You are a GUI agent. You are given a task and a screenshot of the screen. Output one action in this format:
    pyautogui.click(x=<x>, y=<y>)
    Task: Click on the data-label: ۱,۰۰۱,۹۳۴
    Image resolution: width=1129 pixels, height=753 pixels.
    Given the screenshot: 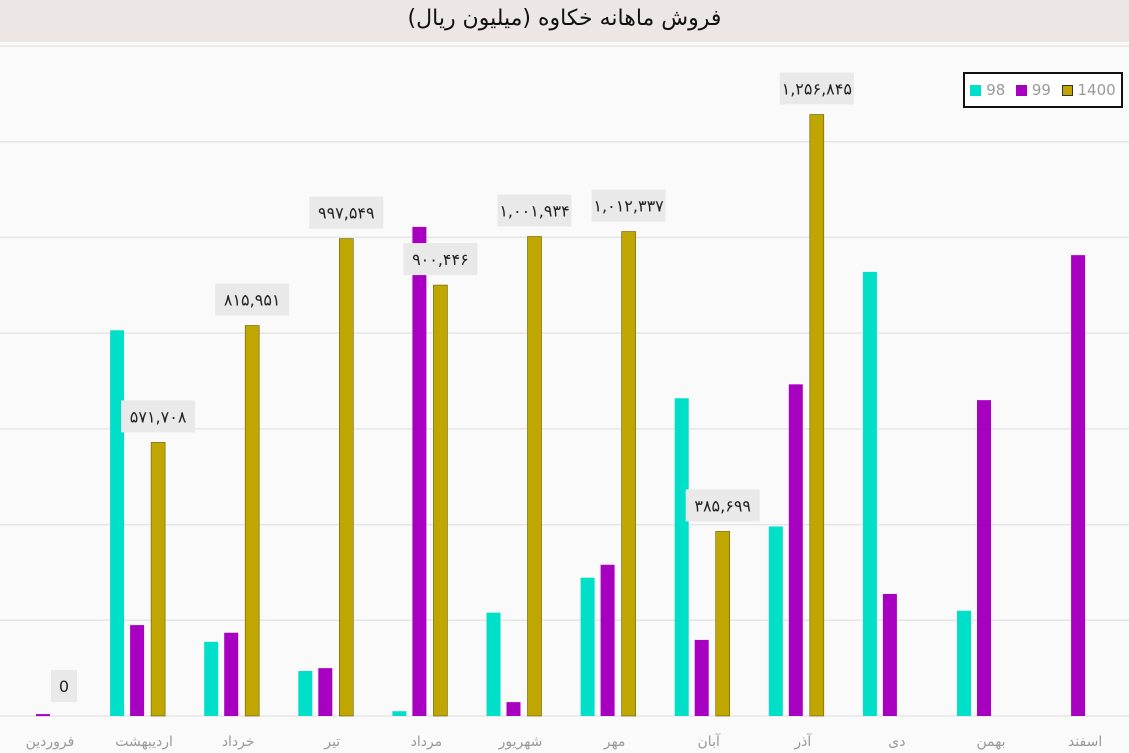 What is the action you would take?
    pyautogui.click(x=534, y=211)
    